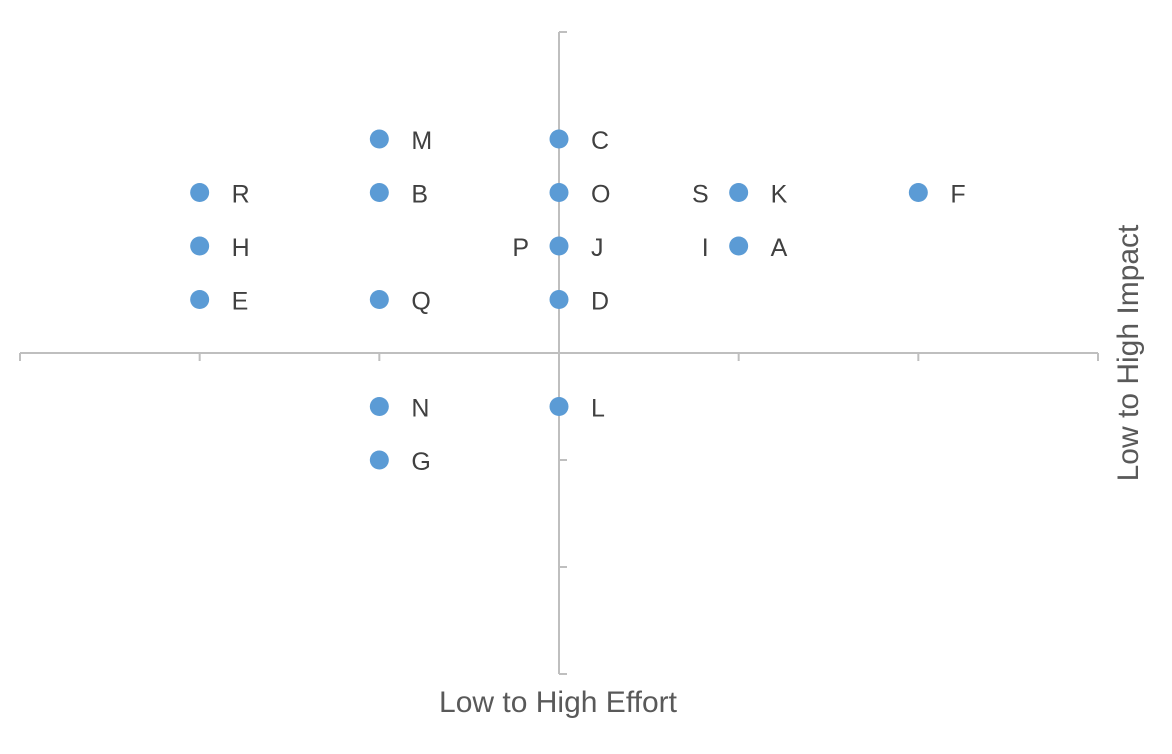 Image resolution: width=1172 pixels, height=754 pixels. Describe the element at coordinates (240, 302) in the screenshot. I see `point-label-e: E` at that location.